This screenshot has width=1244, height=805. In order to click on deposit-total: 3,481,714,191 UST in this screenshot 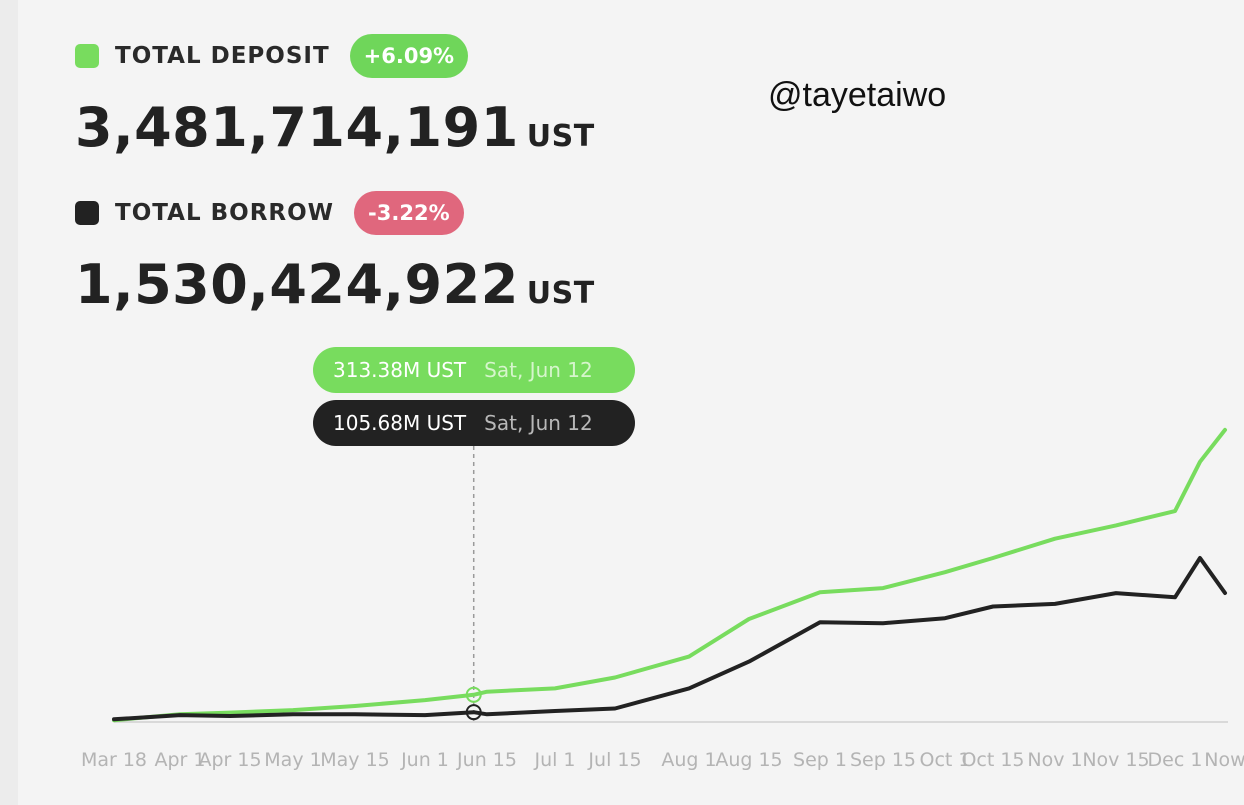, I will do `click(335, 127)`.